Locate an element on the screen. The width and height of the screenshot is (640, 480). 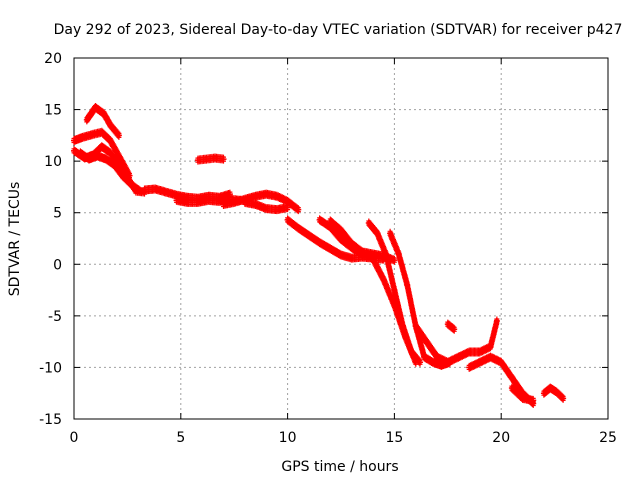
x-tick-label: 15 is located at coordinates (394, 438).